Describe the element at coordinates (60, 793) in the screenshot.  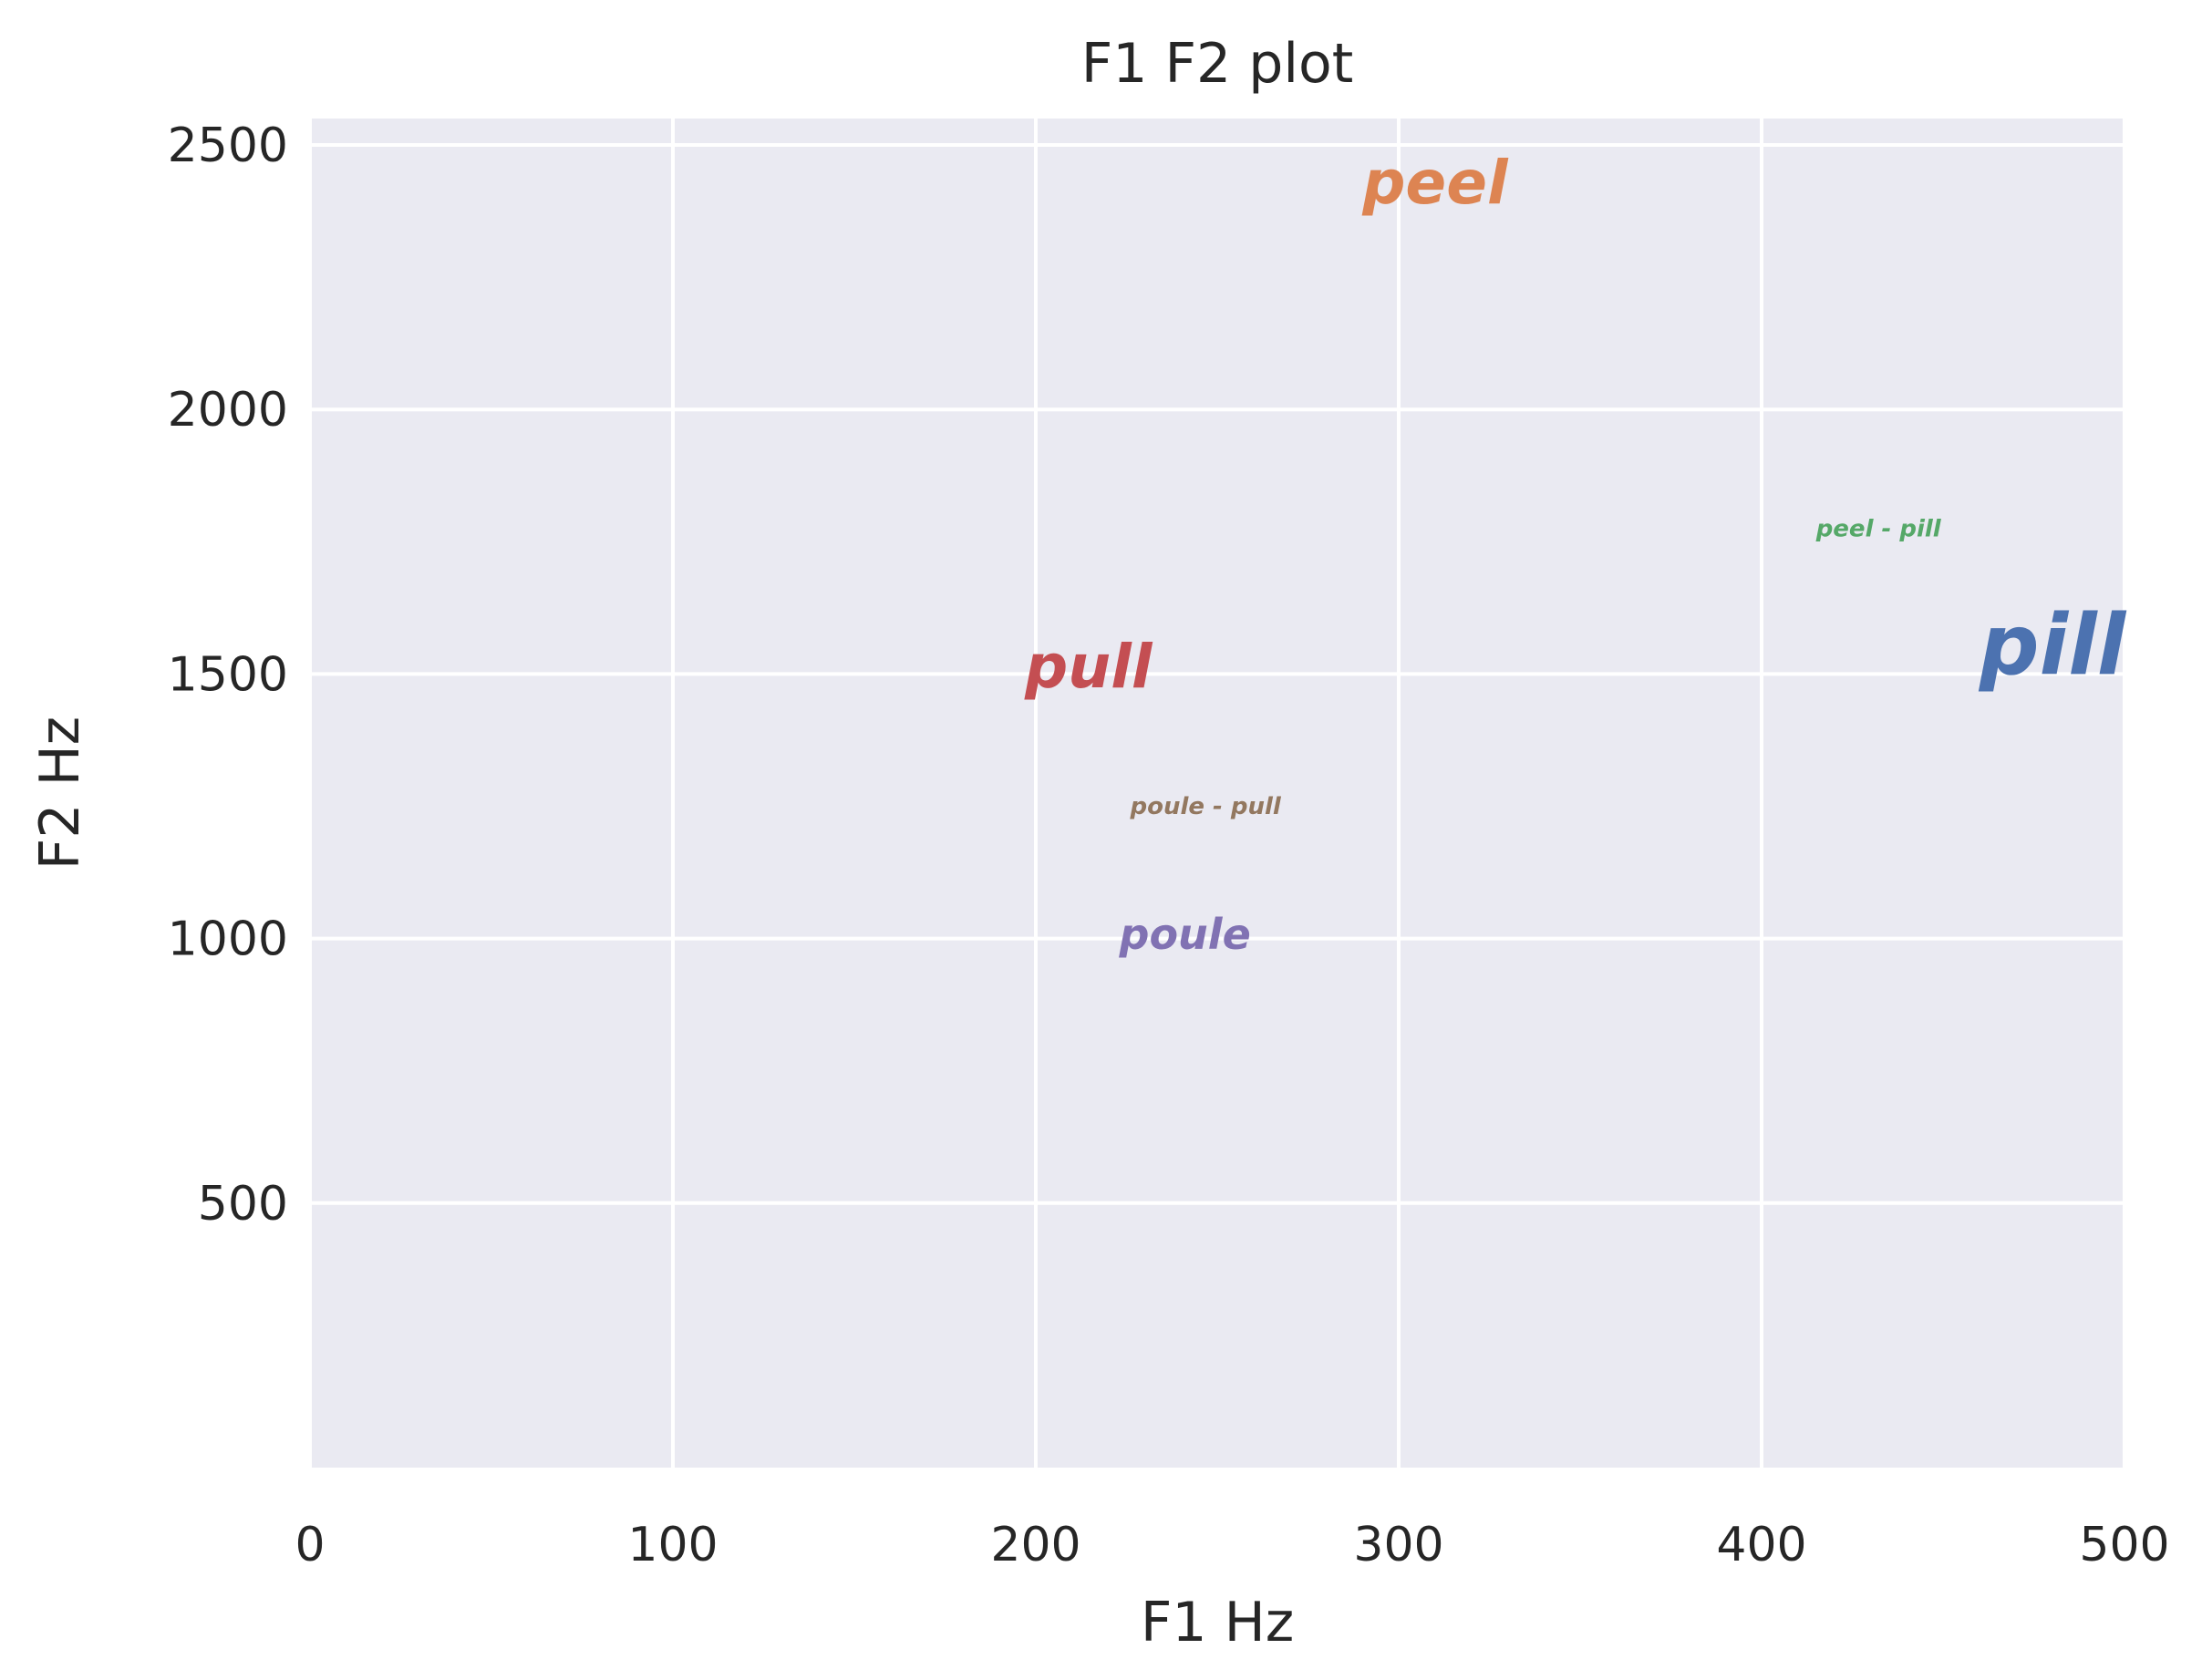
I see `y-axis-title: F2 Hz` at that location.